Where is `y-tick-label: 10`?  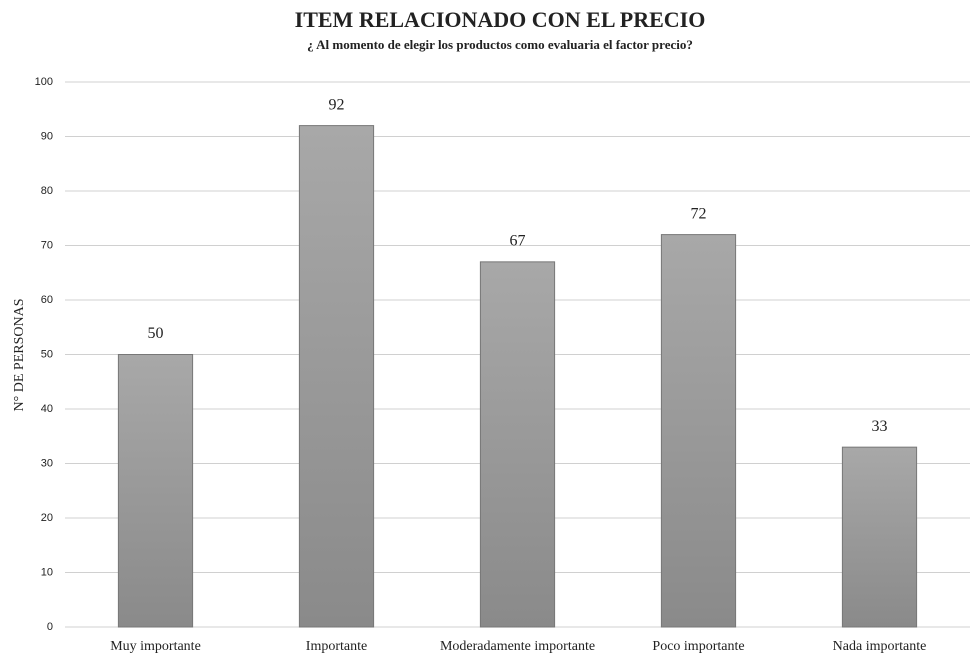 y-tick-label: 10 is located at coordinates (47, 572).